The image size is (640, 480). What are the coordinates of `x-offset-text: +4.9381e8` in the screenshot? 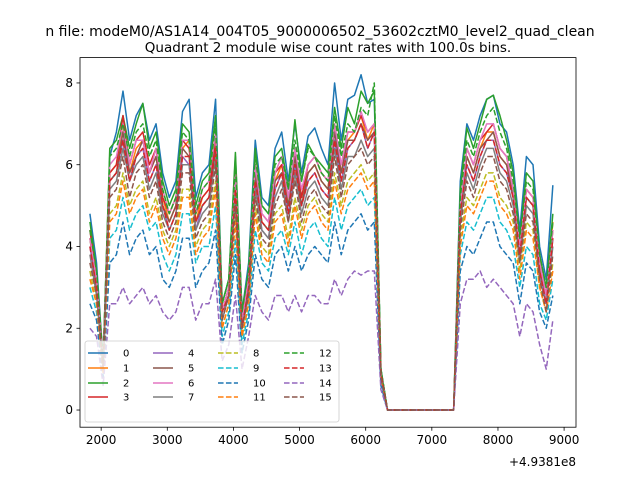 It's located at (542, 462).